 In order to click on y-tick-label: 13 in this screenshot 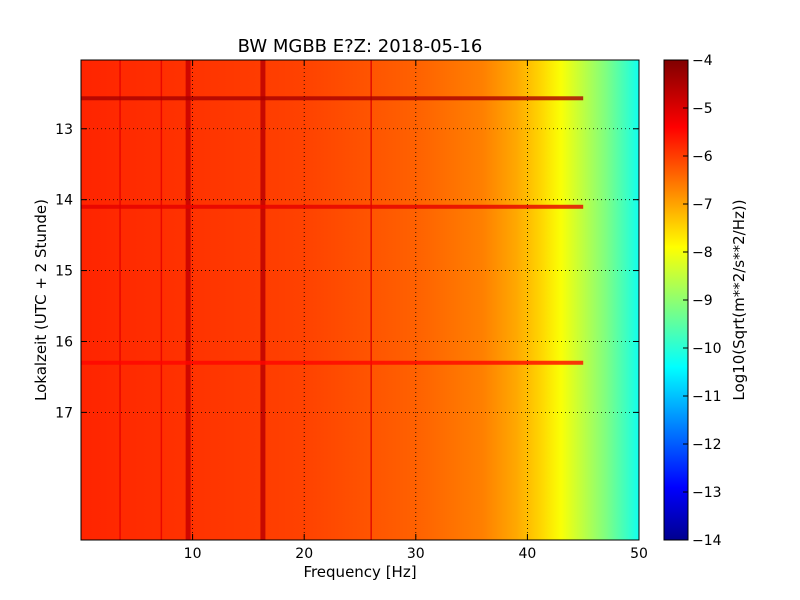, I will do `click(64, 130)`.